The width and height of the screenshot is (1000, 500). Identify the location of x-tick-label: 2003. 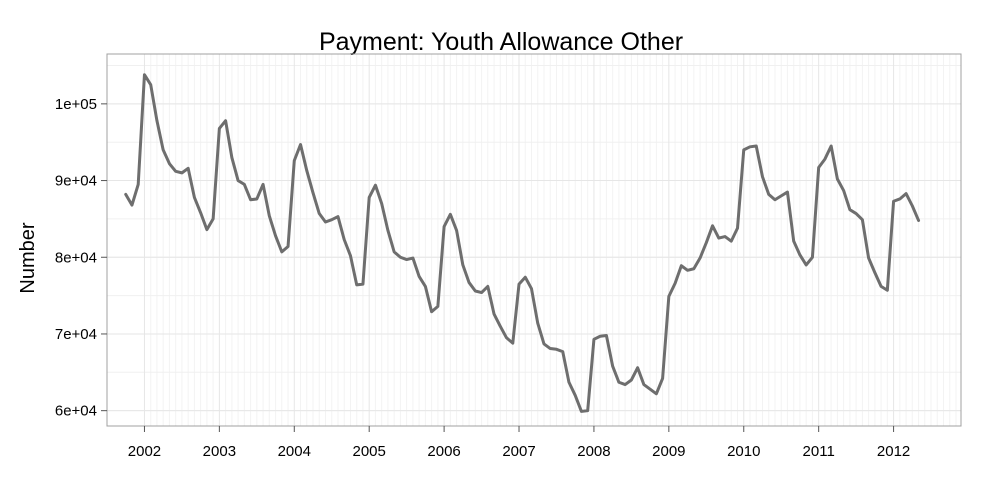
(219, 451).